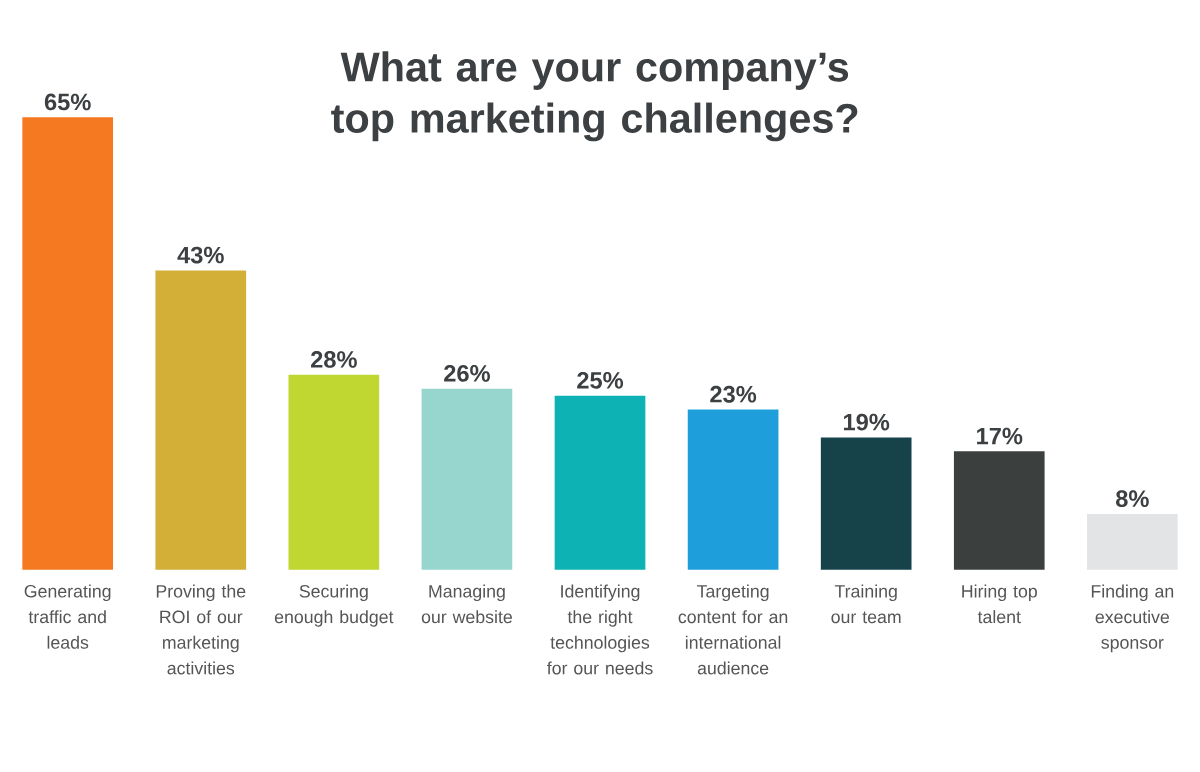 This screenshot has height=772, width=1200. I want to click on data-label: 8%, so click(1132, 499).